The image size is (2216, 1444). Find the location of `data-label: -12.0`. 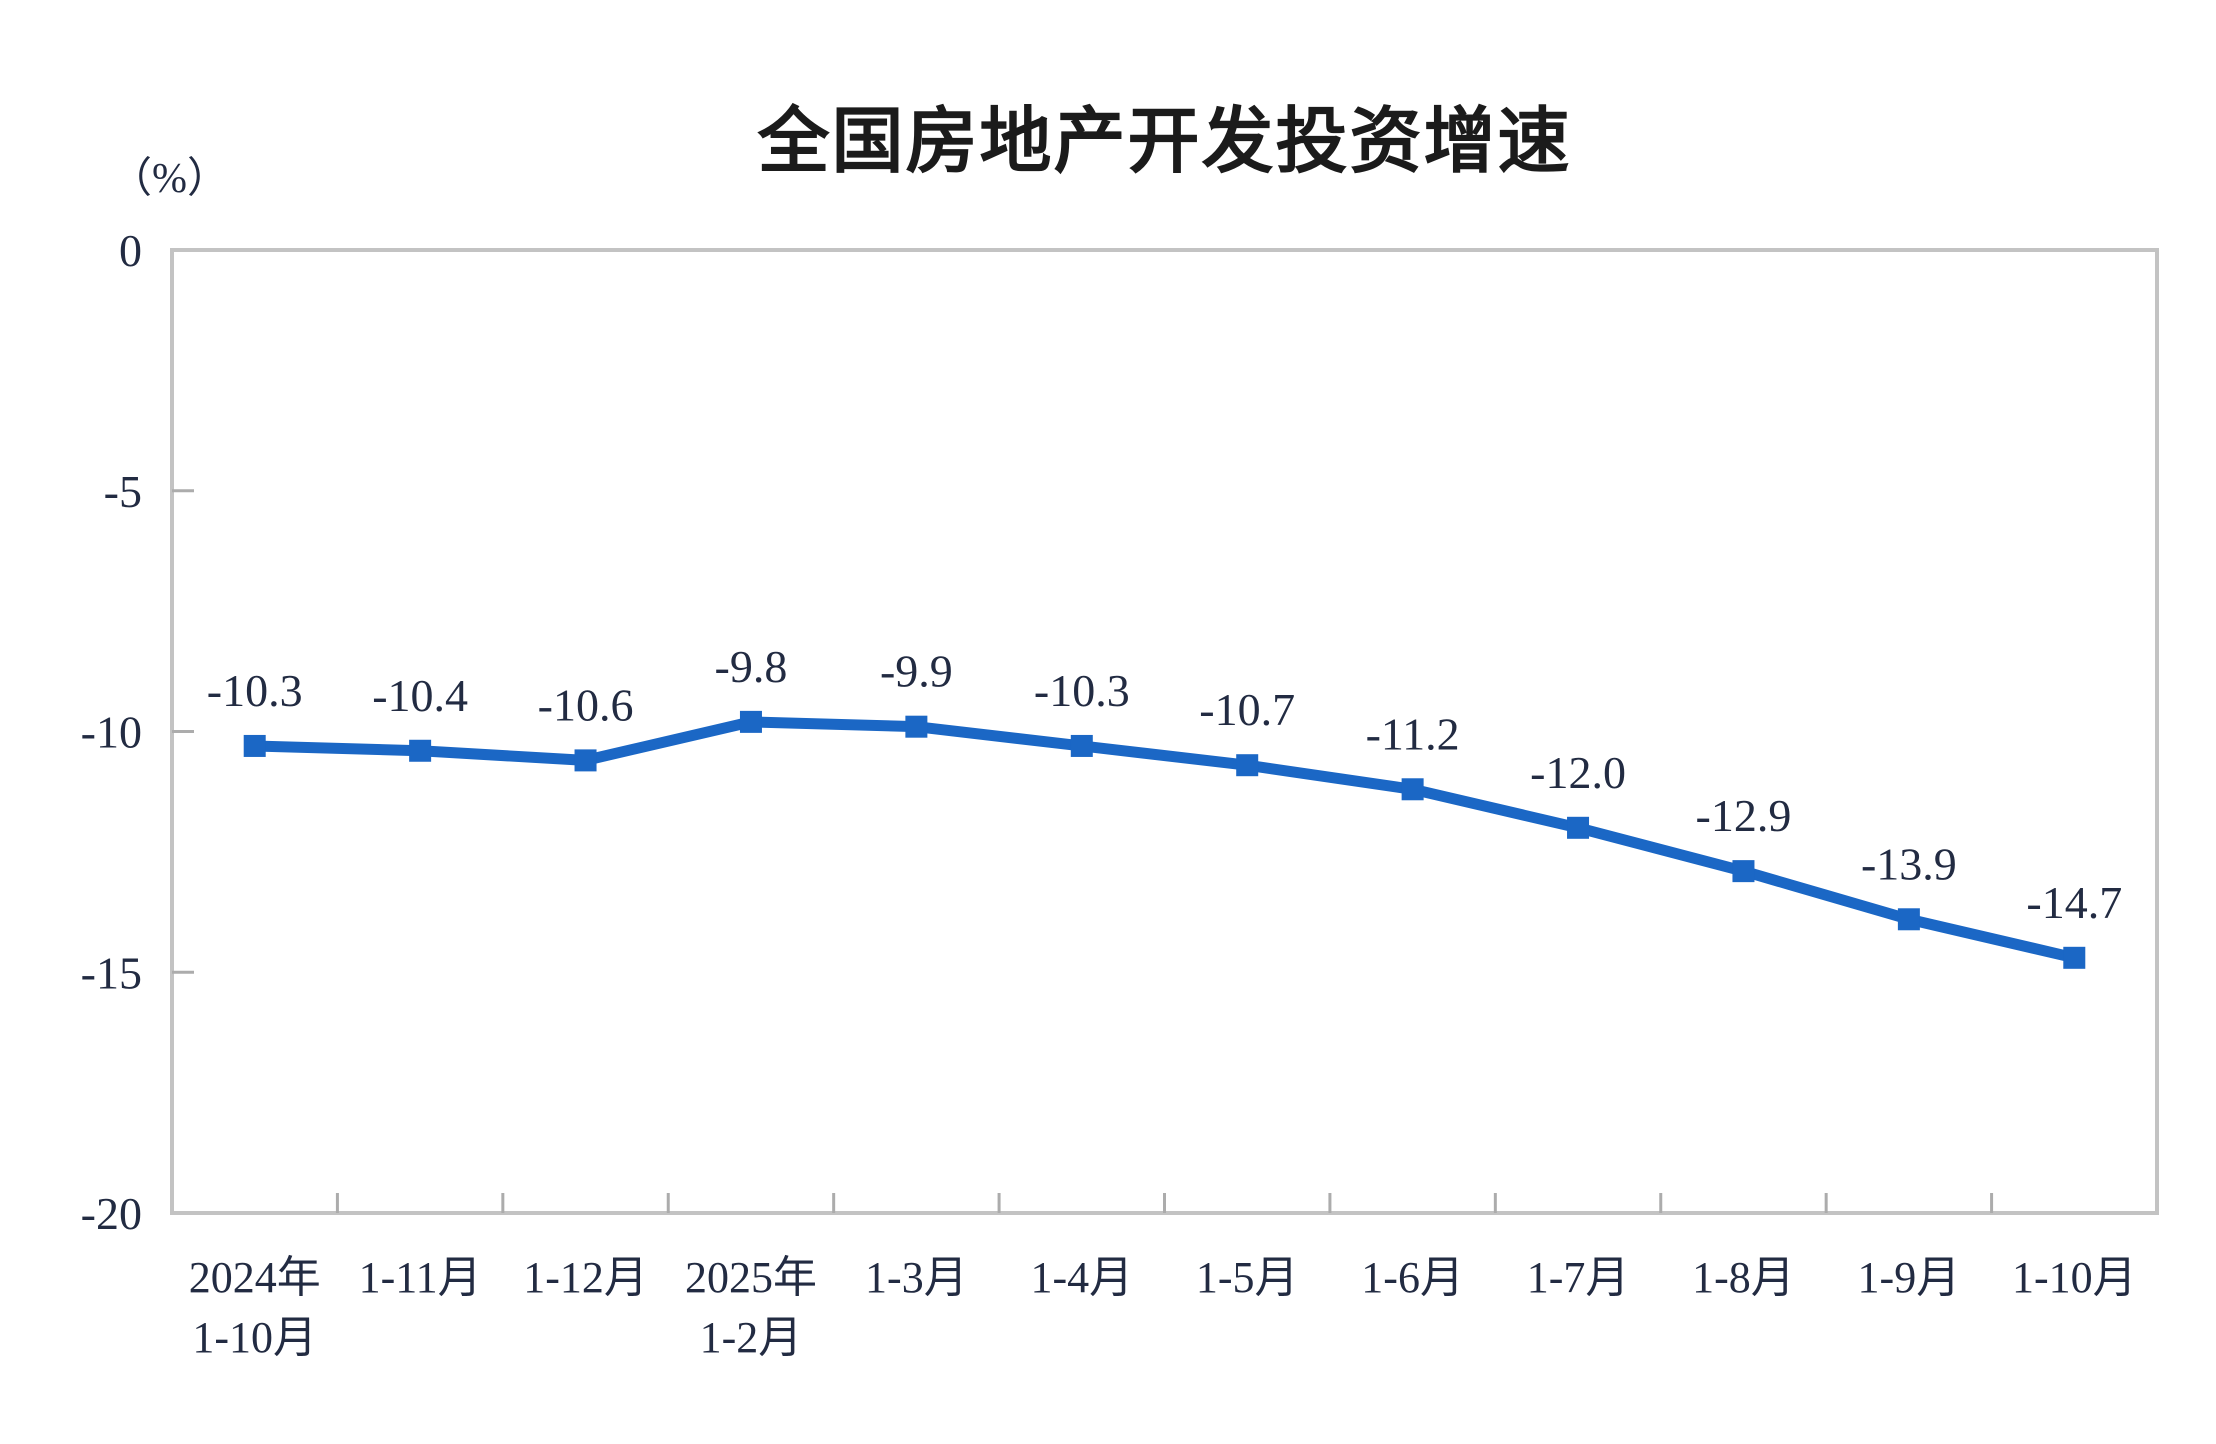

data-label: -12.0 is located at coordinates (1578, 772).